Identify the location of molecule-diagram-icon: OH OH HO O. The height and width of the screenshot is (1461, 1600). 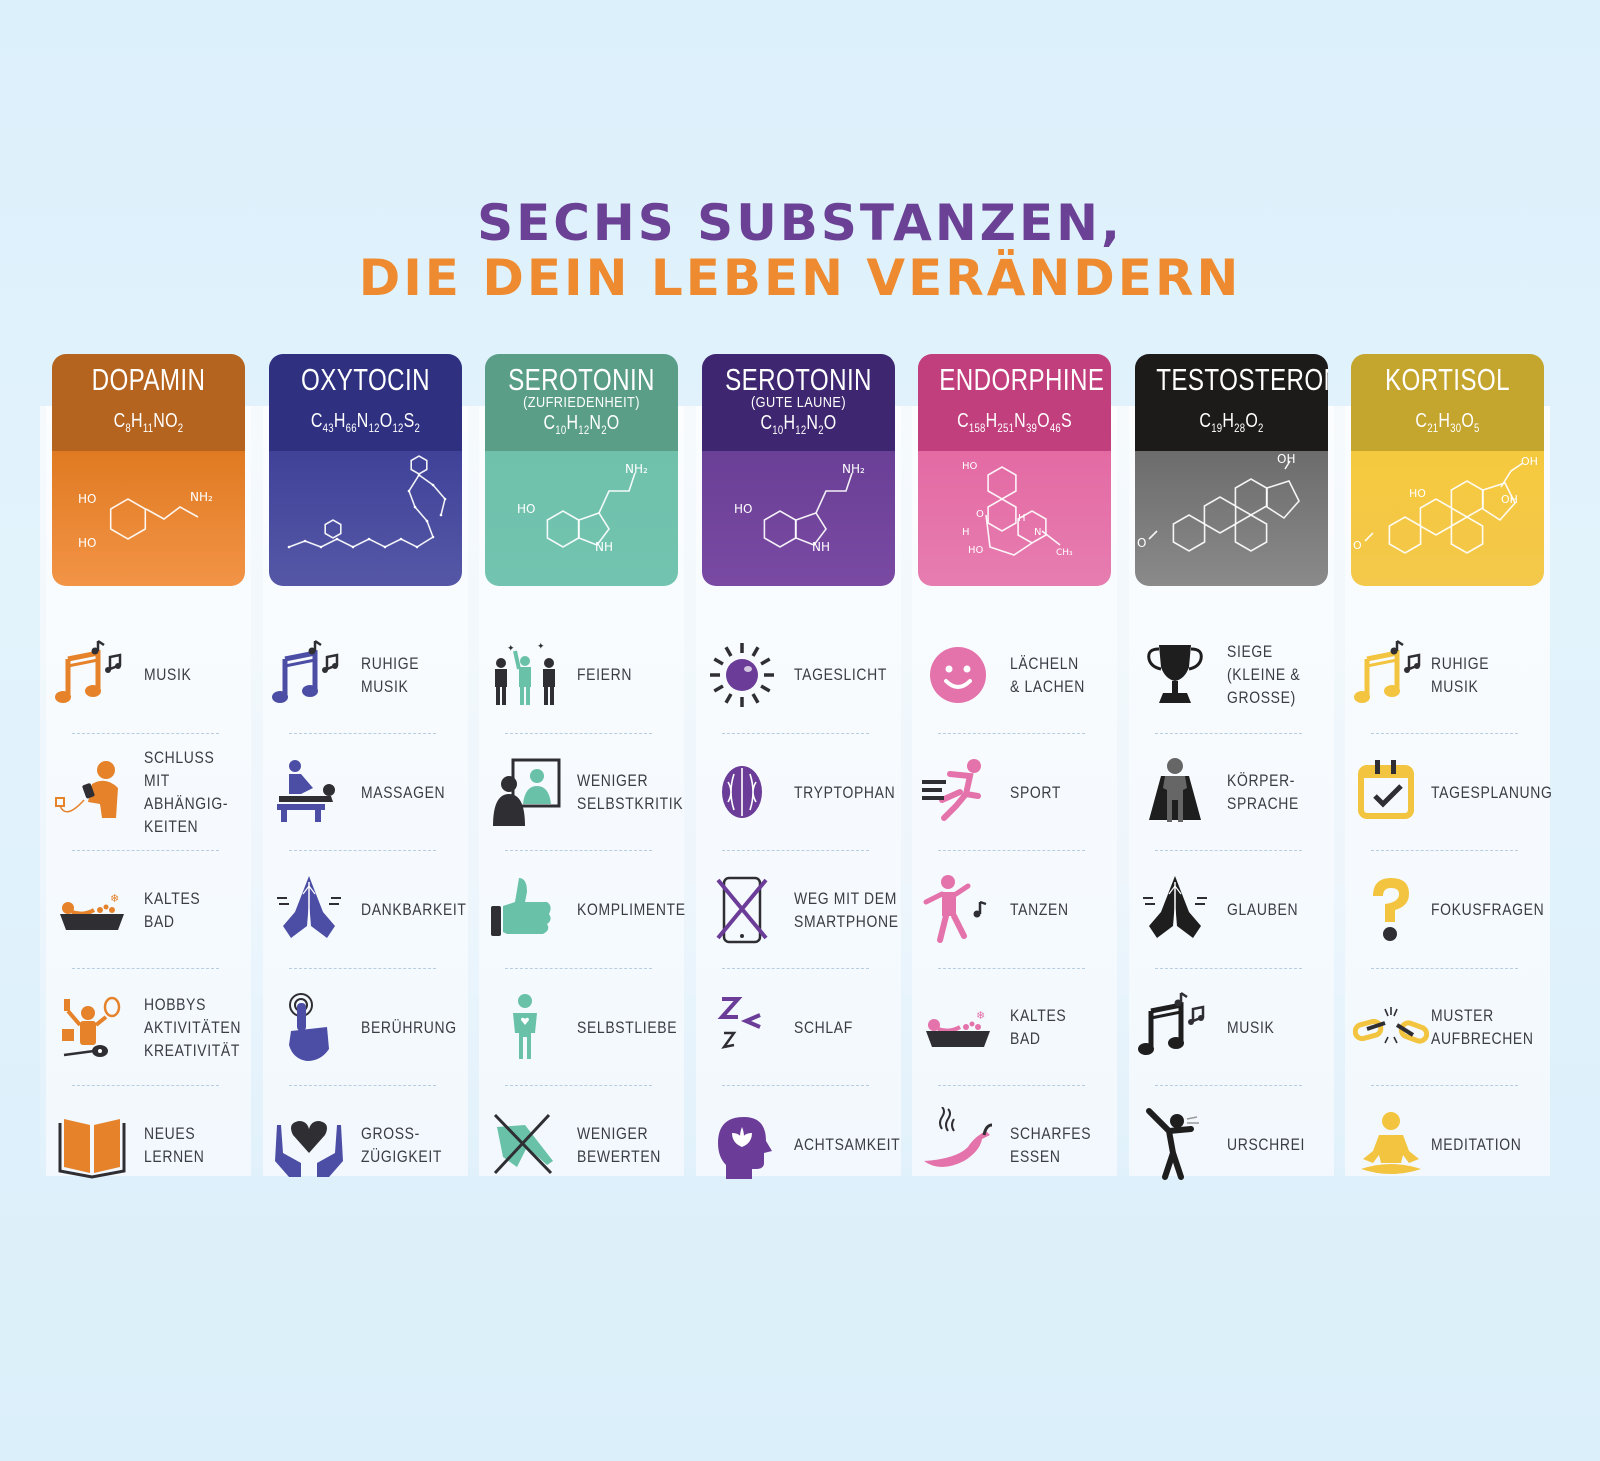
(1445, 504).